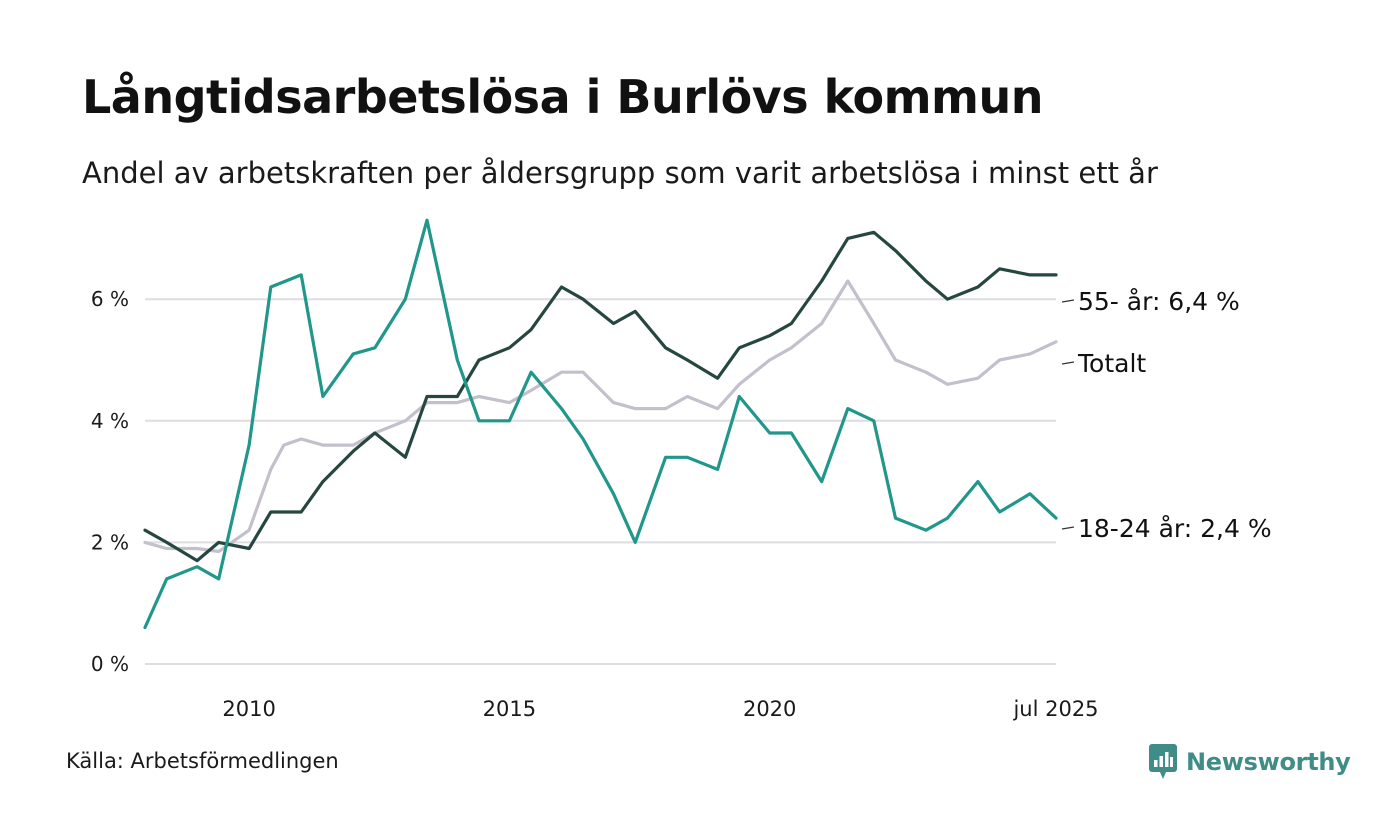  Describe the element at coordinates (1268, 762) in the screenshot. I see `brand-name: Newsworthy` at that location.